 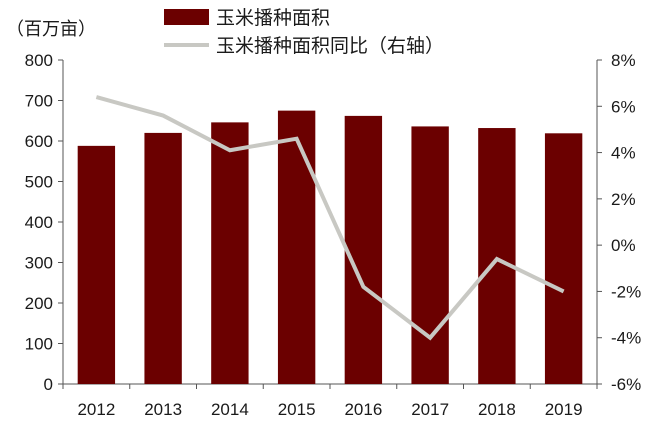 What do you see at coordinates (39, 222) in the screenshot?
I see `left-tick-label: 400` at bounding box center [39, 222].